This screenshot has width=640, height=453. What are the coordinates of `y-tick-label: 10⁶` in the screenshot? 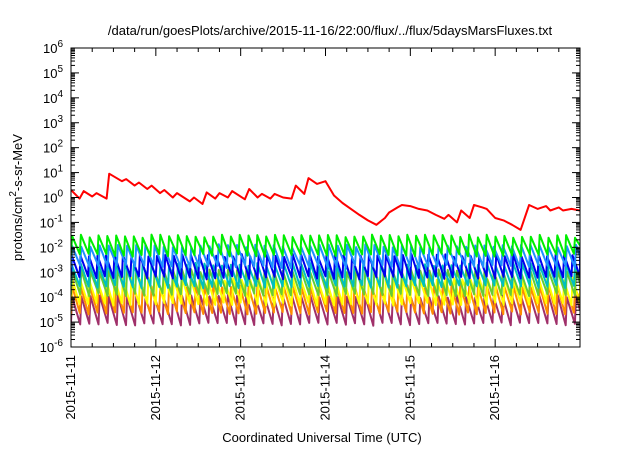 It's located at (53, 47).